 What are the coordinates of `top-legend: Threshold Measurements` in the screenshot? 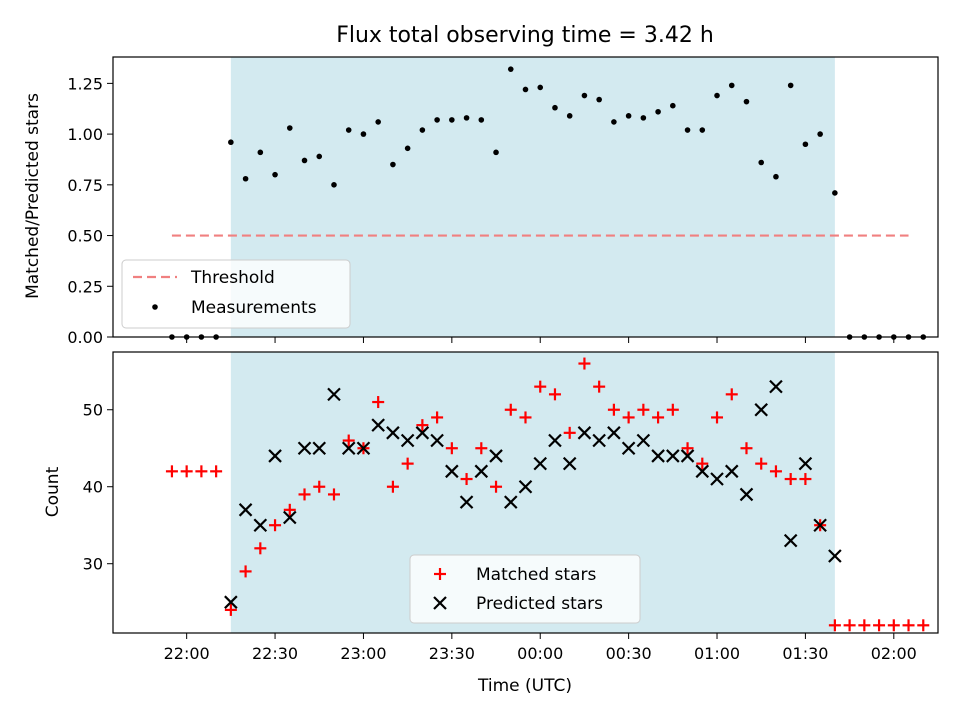 It's located at (236, 294).